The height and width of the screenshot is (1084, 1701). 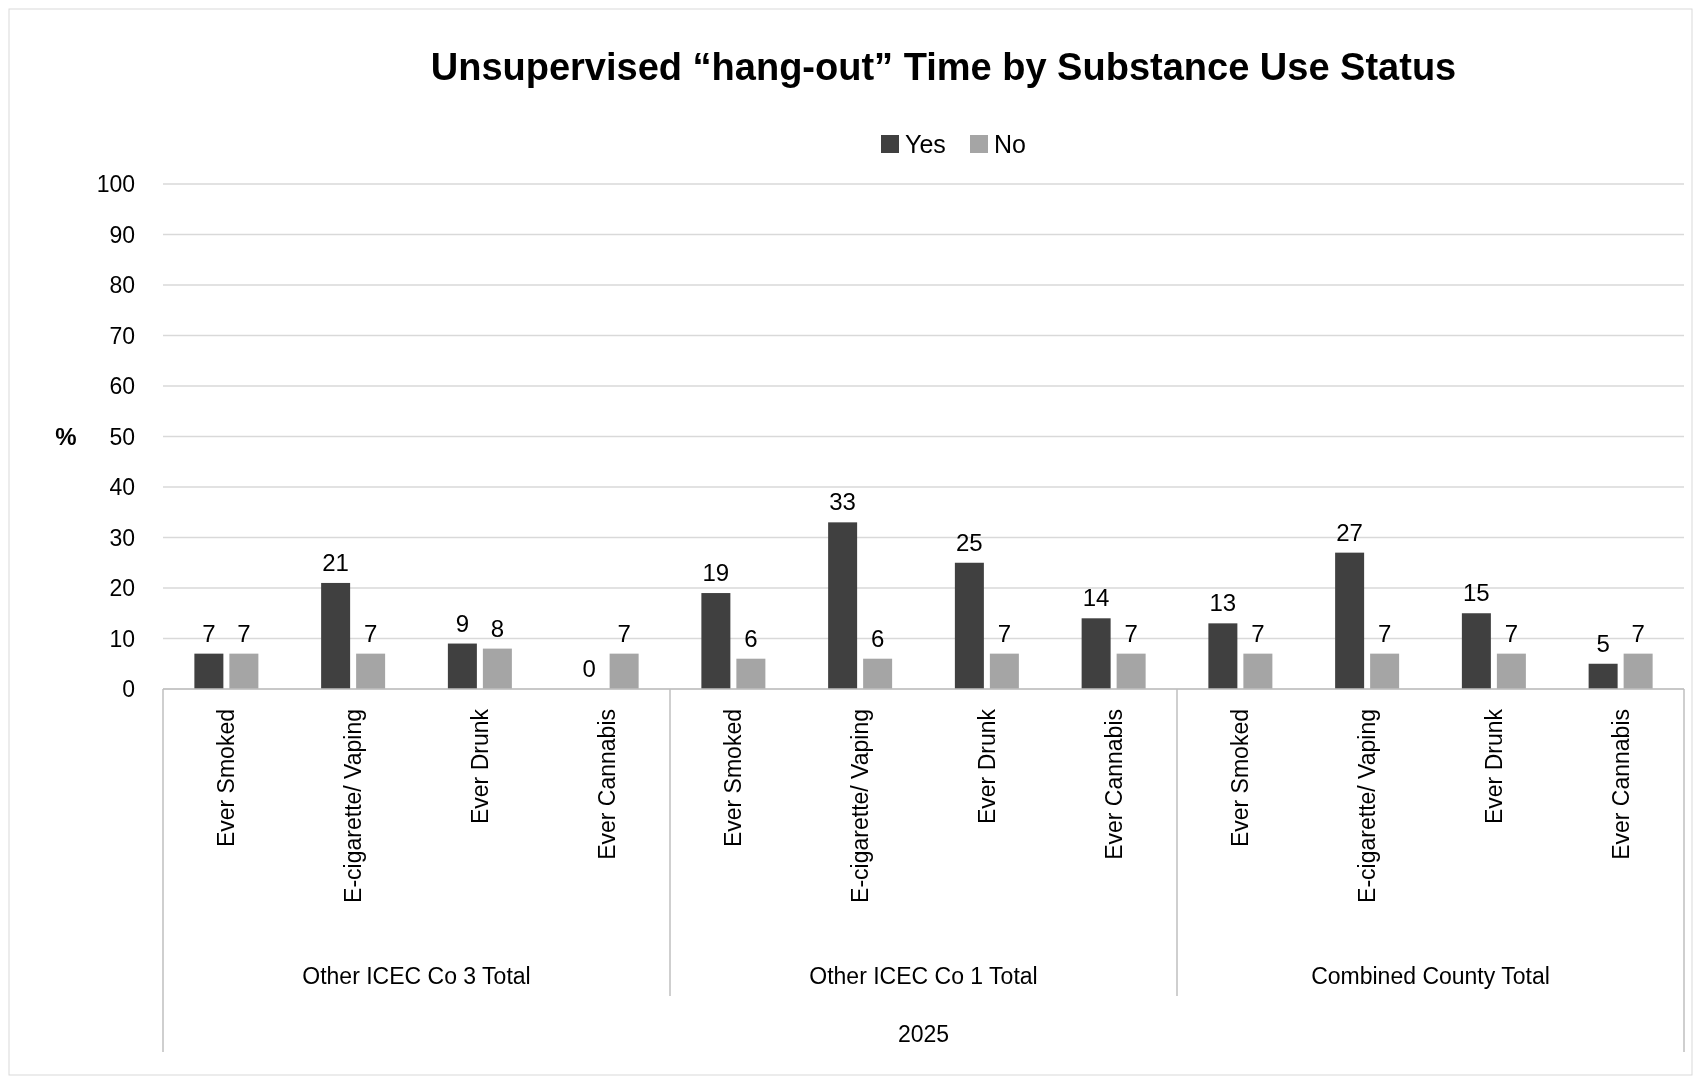 I want to click on data-label: 33, so click(x=842, y=502).